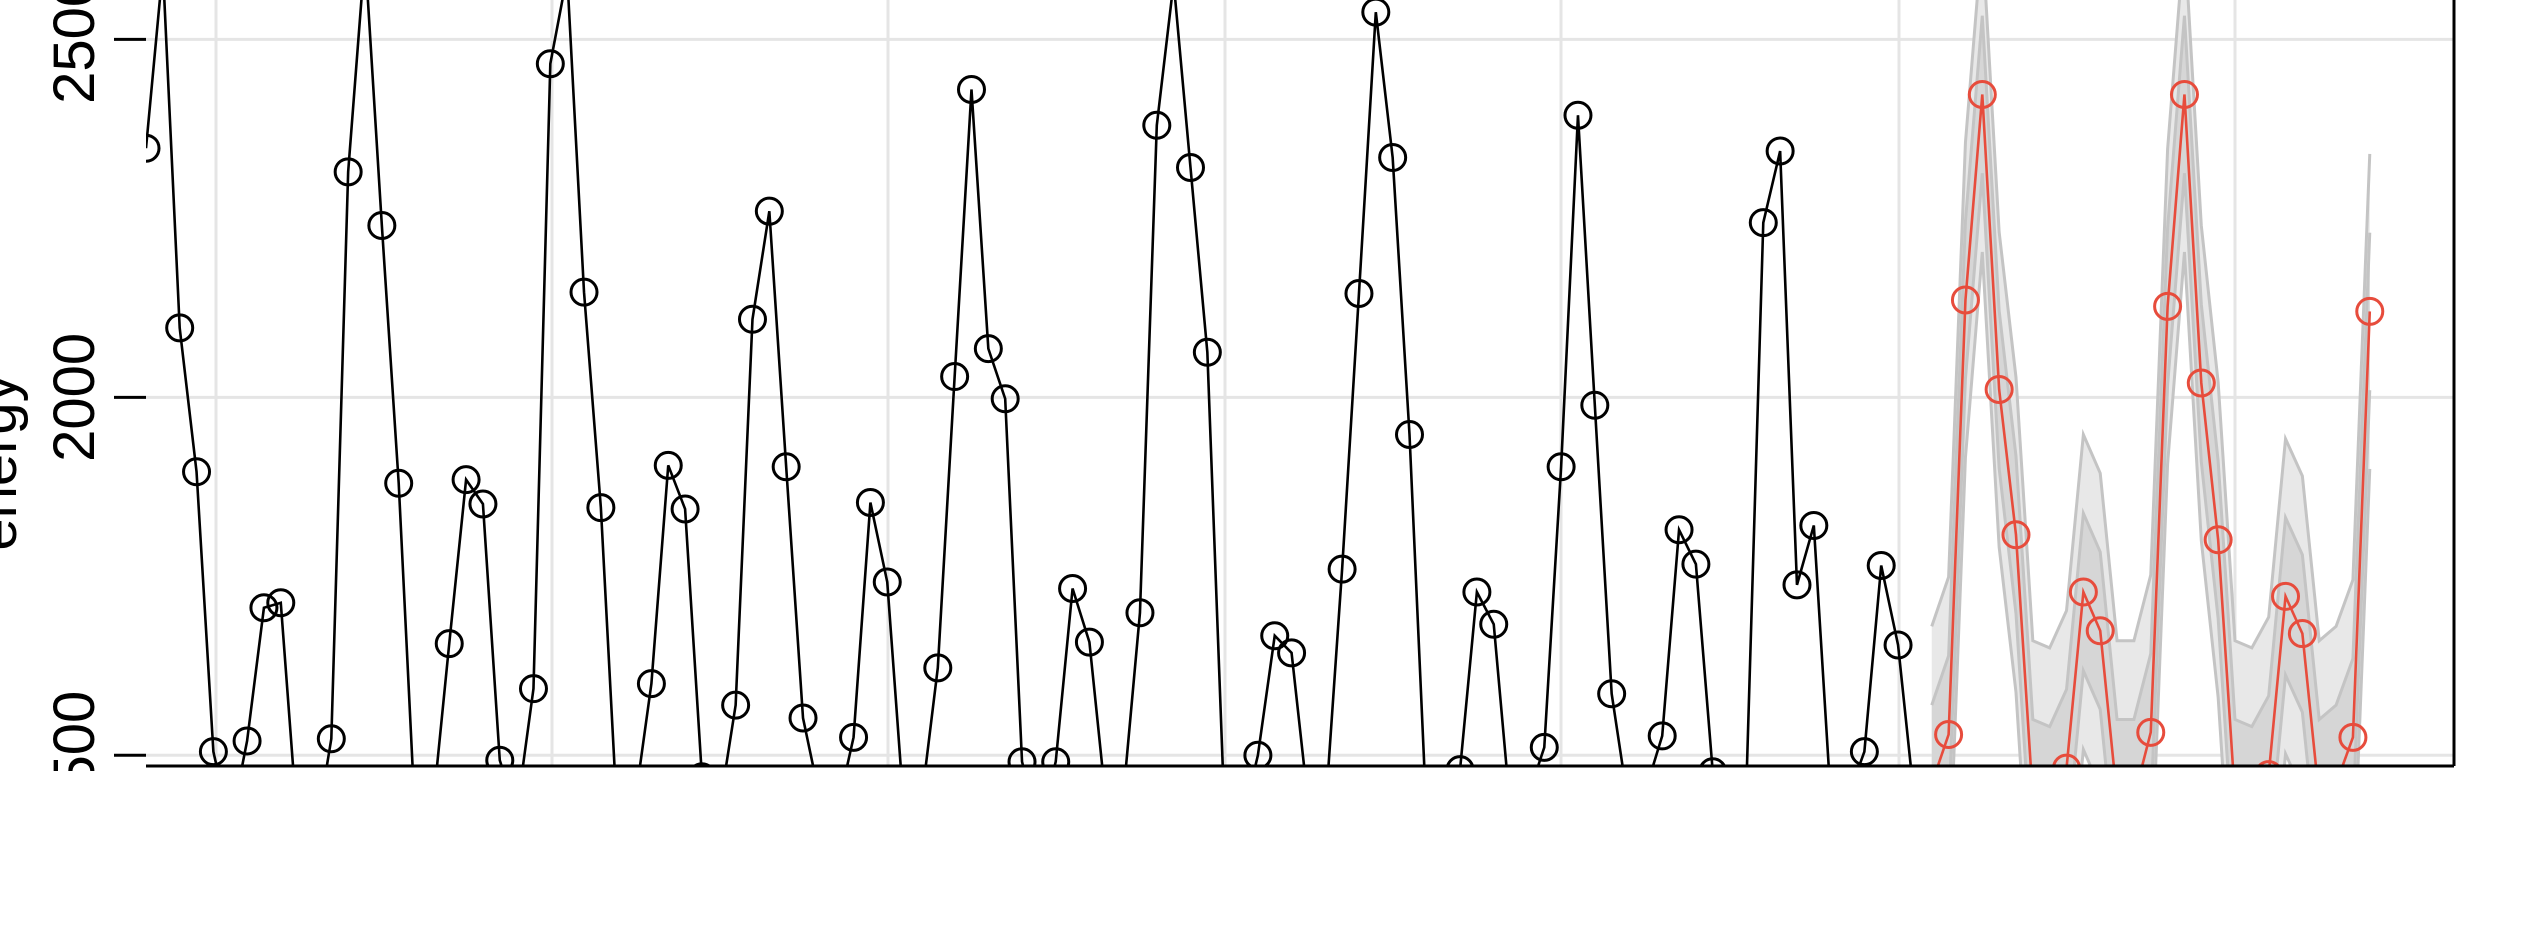  Describe the element at coordinates (74, 397) in the screenshot. I see `y-tick-label: 2000` at that location.